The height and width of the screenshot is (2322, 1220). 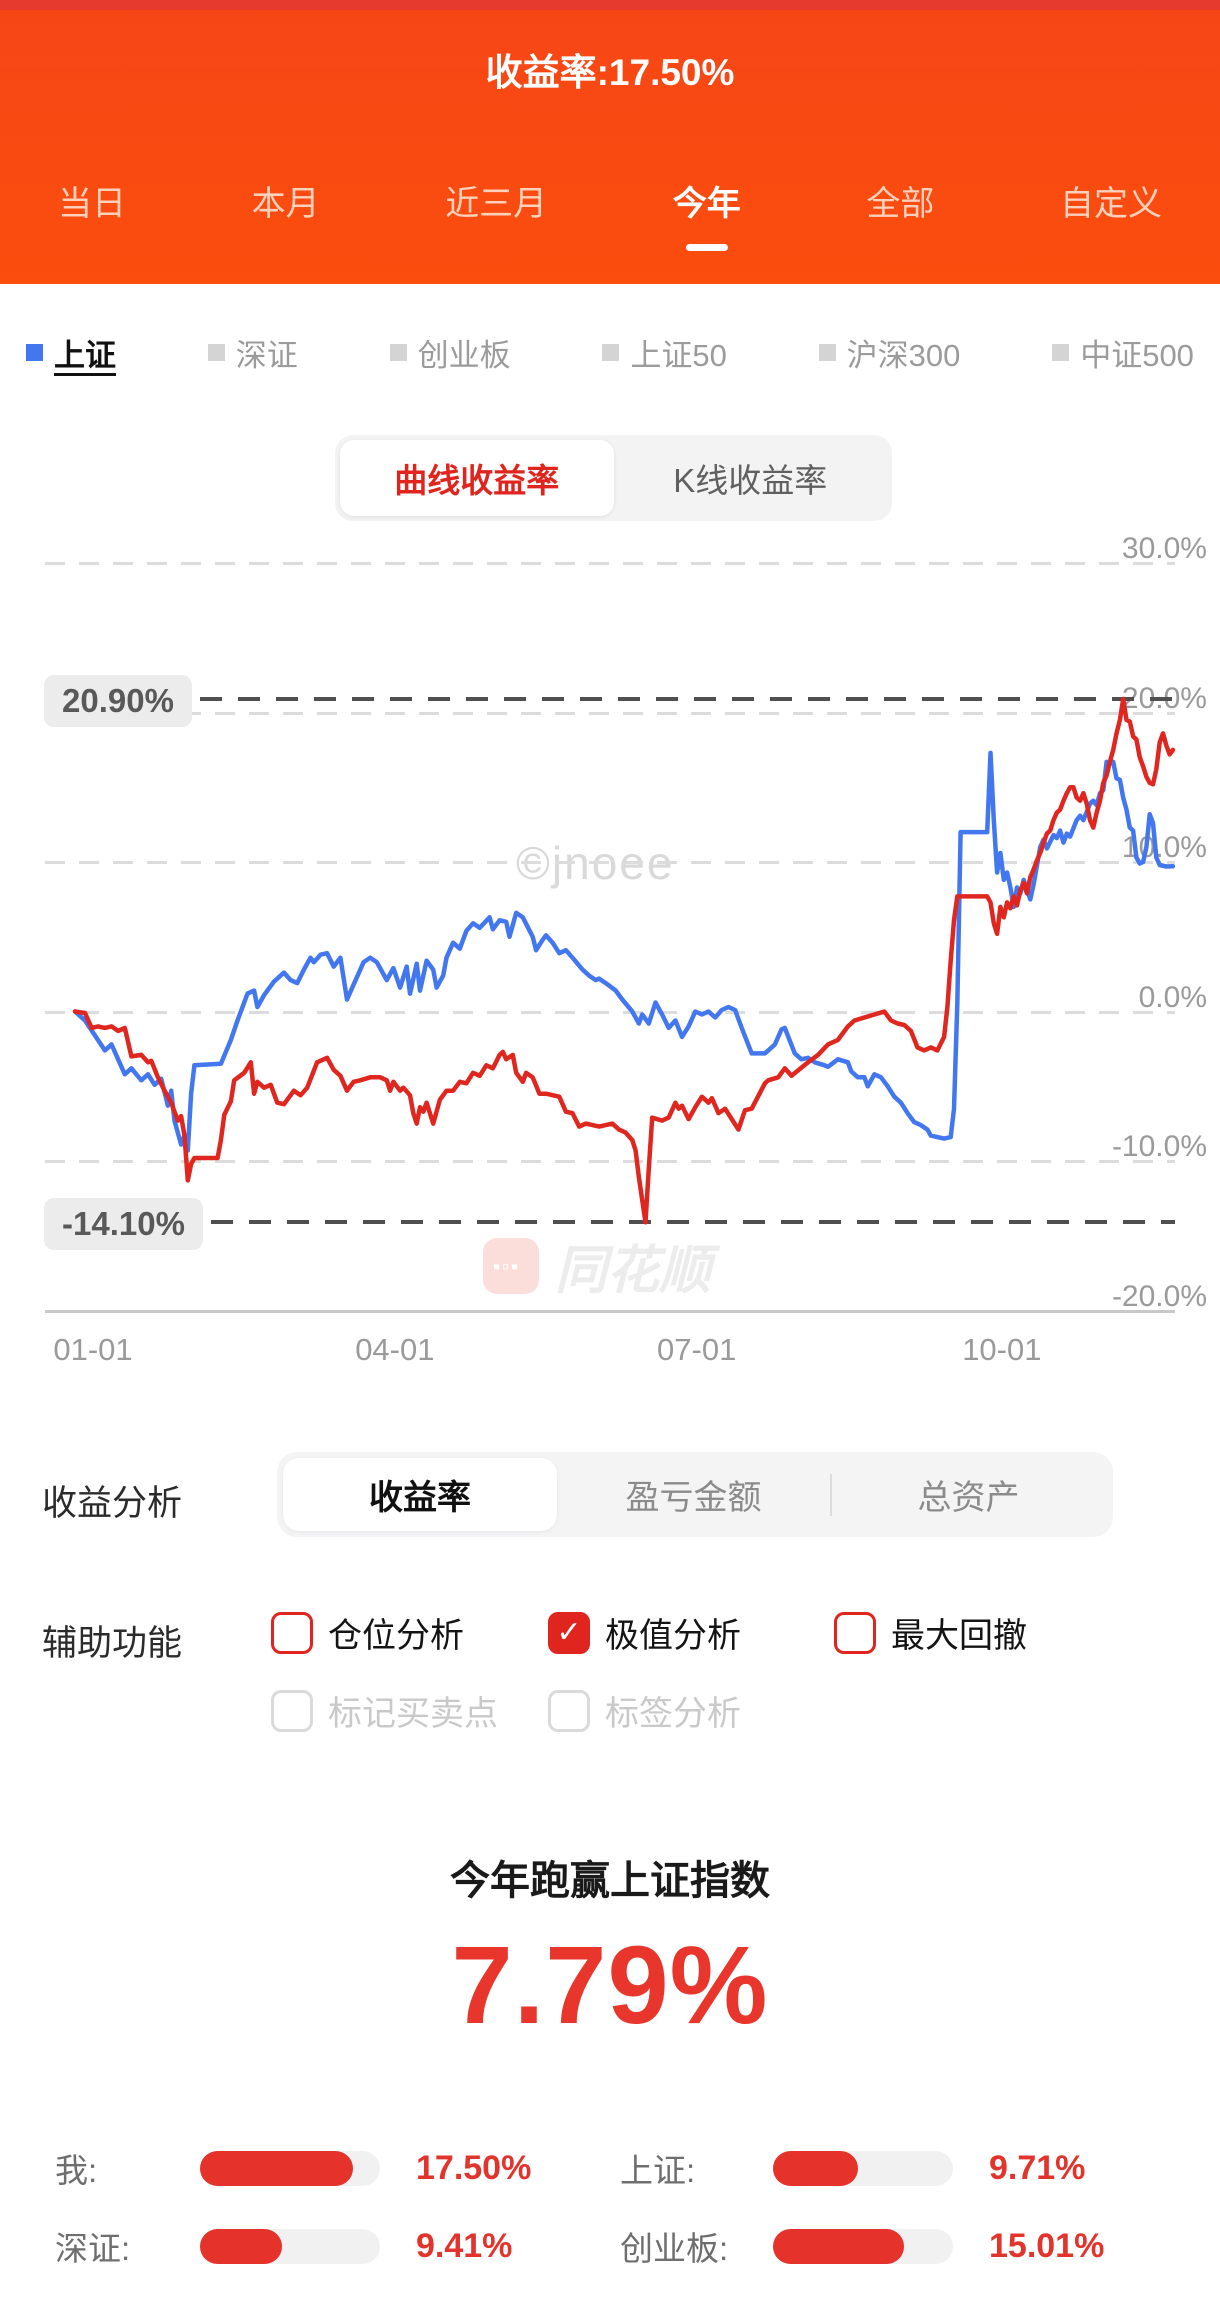 I want to click on page-title: 收益率:17.50%, so click(x=610, y=72).